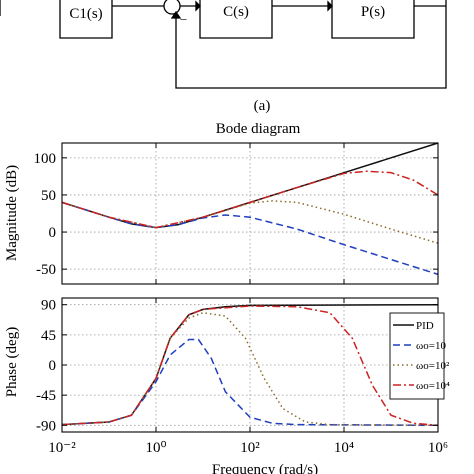 The height and width of the screenshot is (474, 474). I want to click on block-c1-label: C1(s), so click(85, 14).